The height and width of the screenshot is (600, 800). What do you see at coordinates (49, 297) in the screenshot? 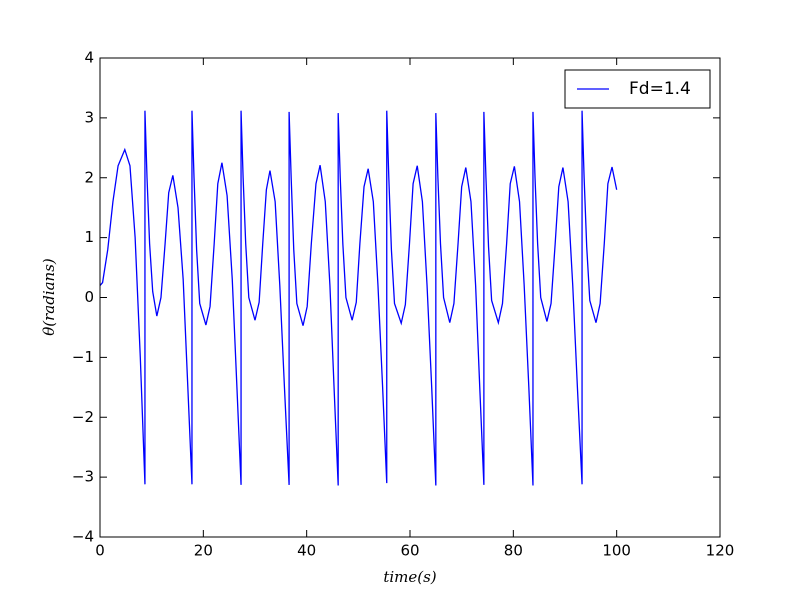
I see `y-axis-label: θ(radians)` at bounding box center [49, 297].